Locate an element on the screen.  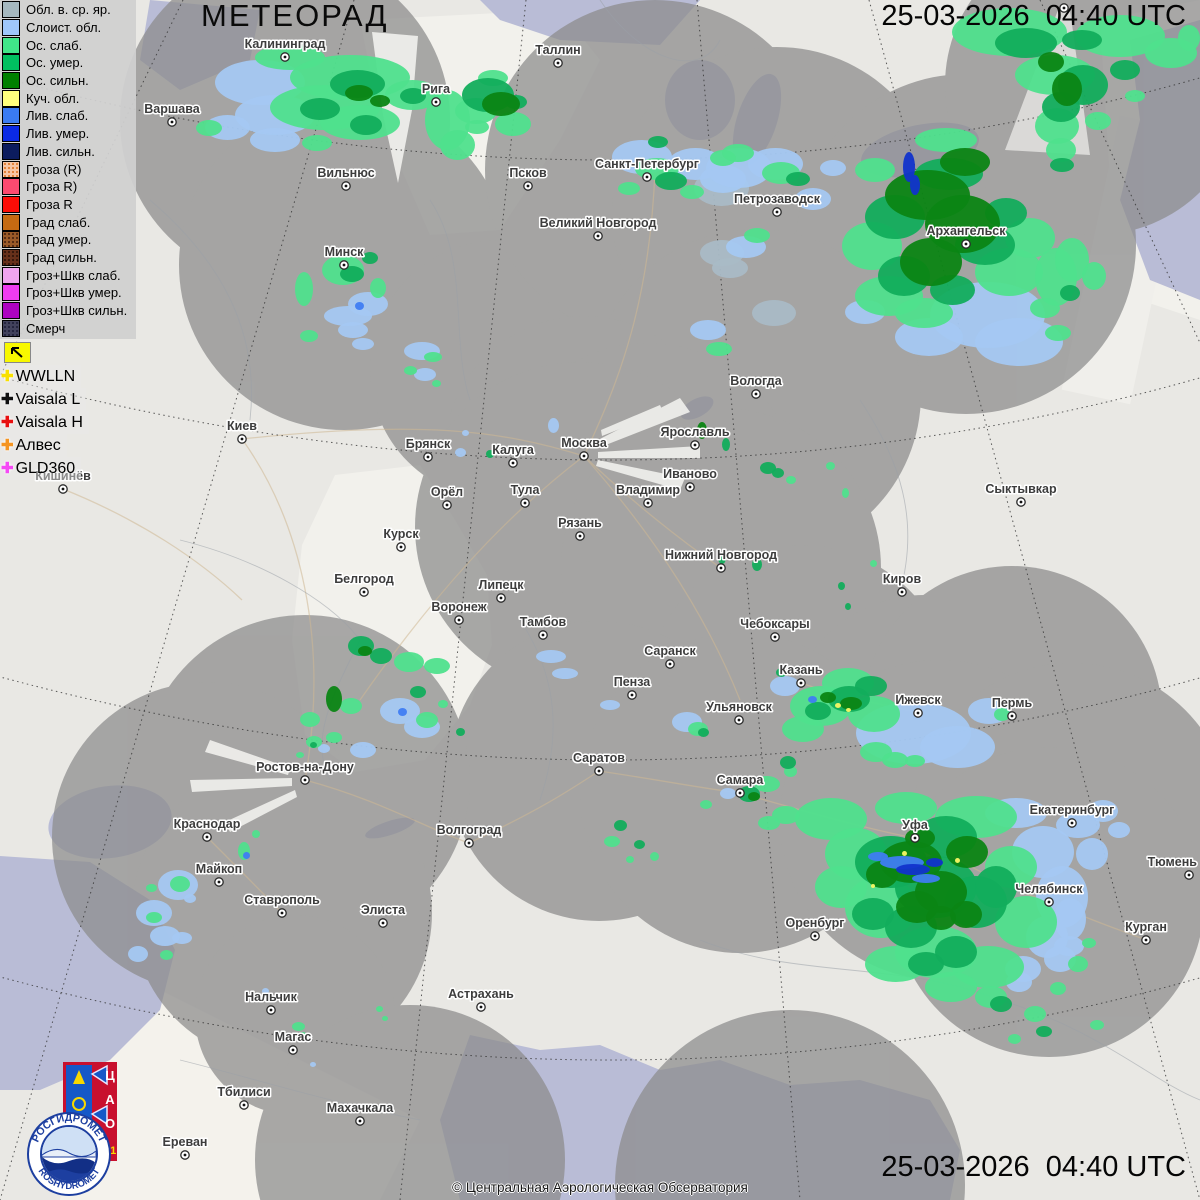
lightning-network-label: Алвес is located at coordinates (38, 445).